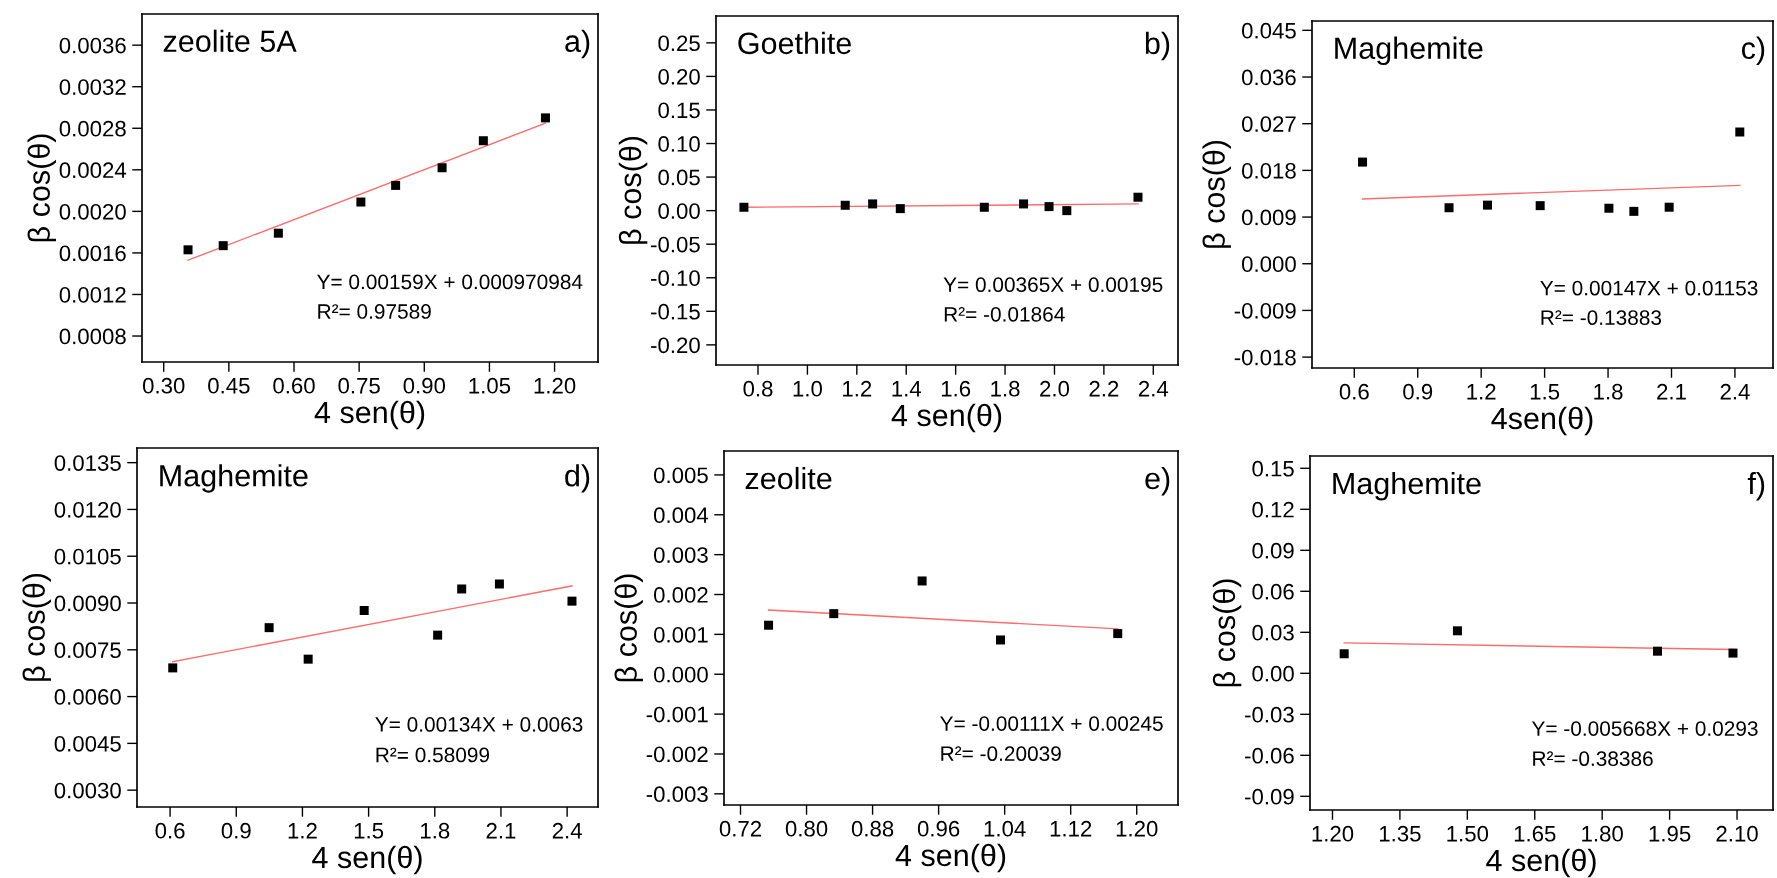 This screenshot has height=878, width=1777. Describe the element at coordinates (1535, 833) in the screenshot. I see `x-tick-label: 1.65` at that location.